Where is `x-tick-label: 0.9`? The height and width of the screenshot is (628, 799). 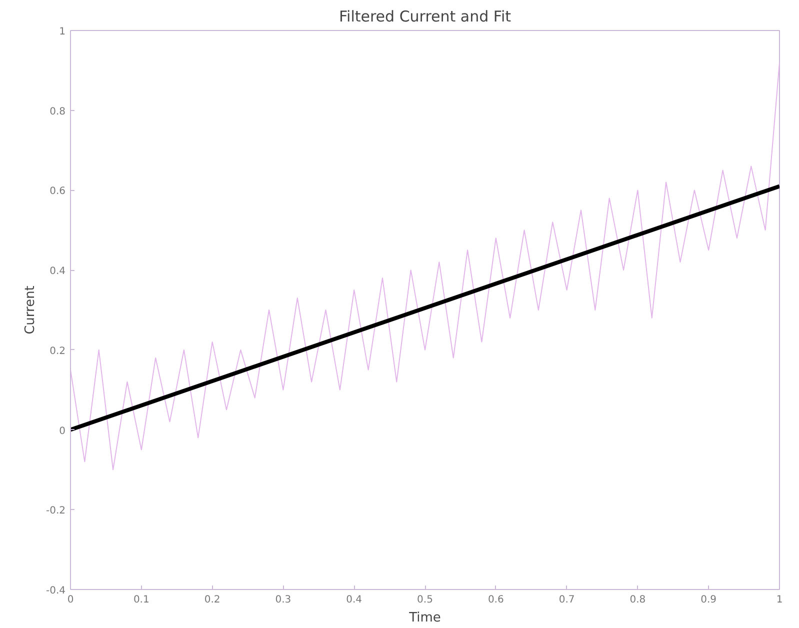
x-tick-label: 0.9 is located at coordinates (708, 600).